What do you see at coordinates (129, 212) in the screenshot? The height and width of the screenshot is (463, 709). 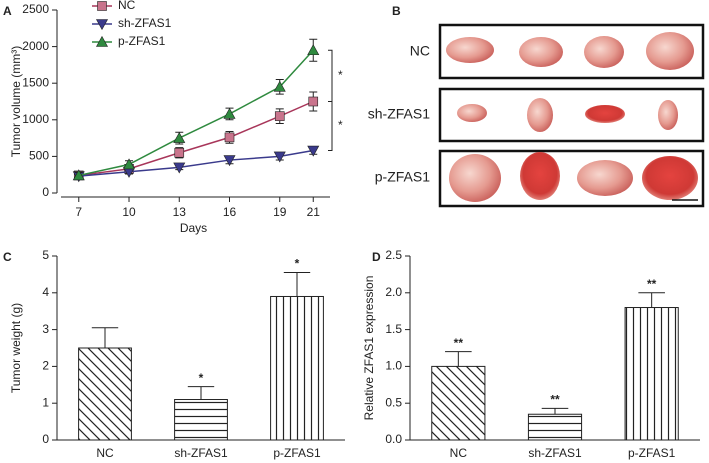 I see `x-tick-label: 10` at bounding box center [129, 212].